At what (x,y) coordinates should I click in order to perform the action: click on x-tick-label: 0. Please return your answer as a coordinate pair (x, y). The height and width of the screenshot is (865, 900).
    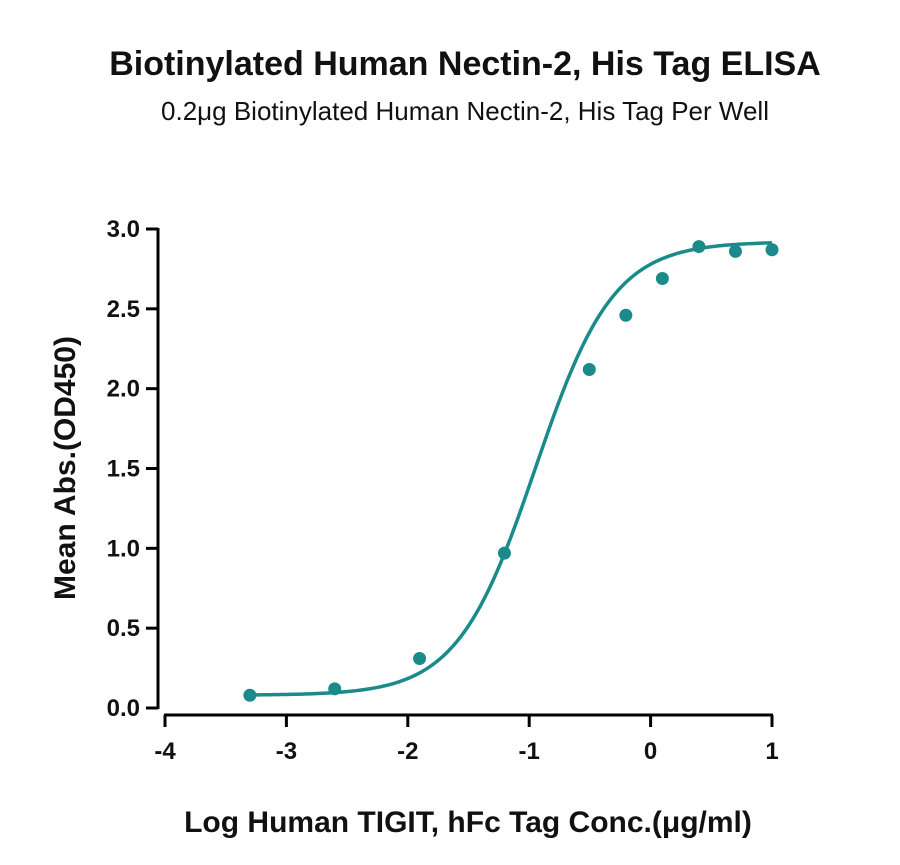
    Looking at the image, I should click on (650, 751).